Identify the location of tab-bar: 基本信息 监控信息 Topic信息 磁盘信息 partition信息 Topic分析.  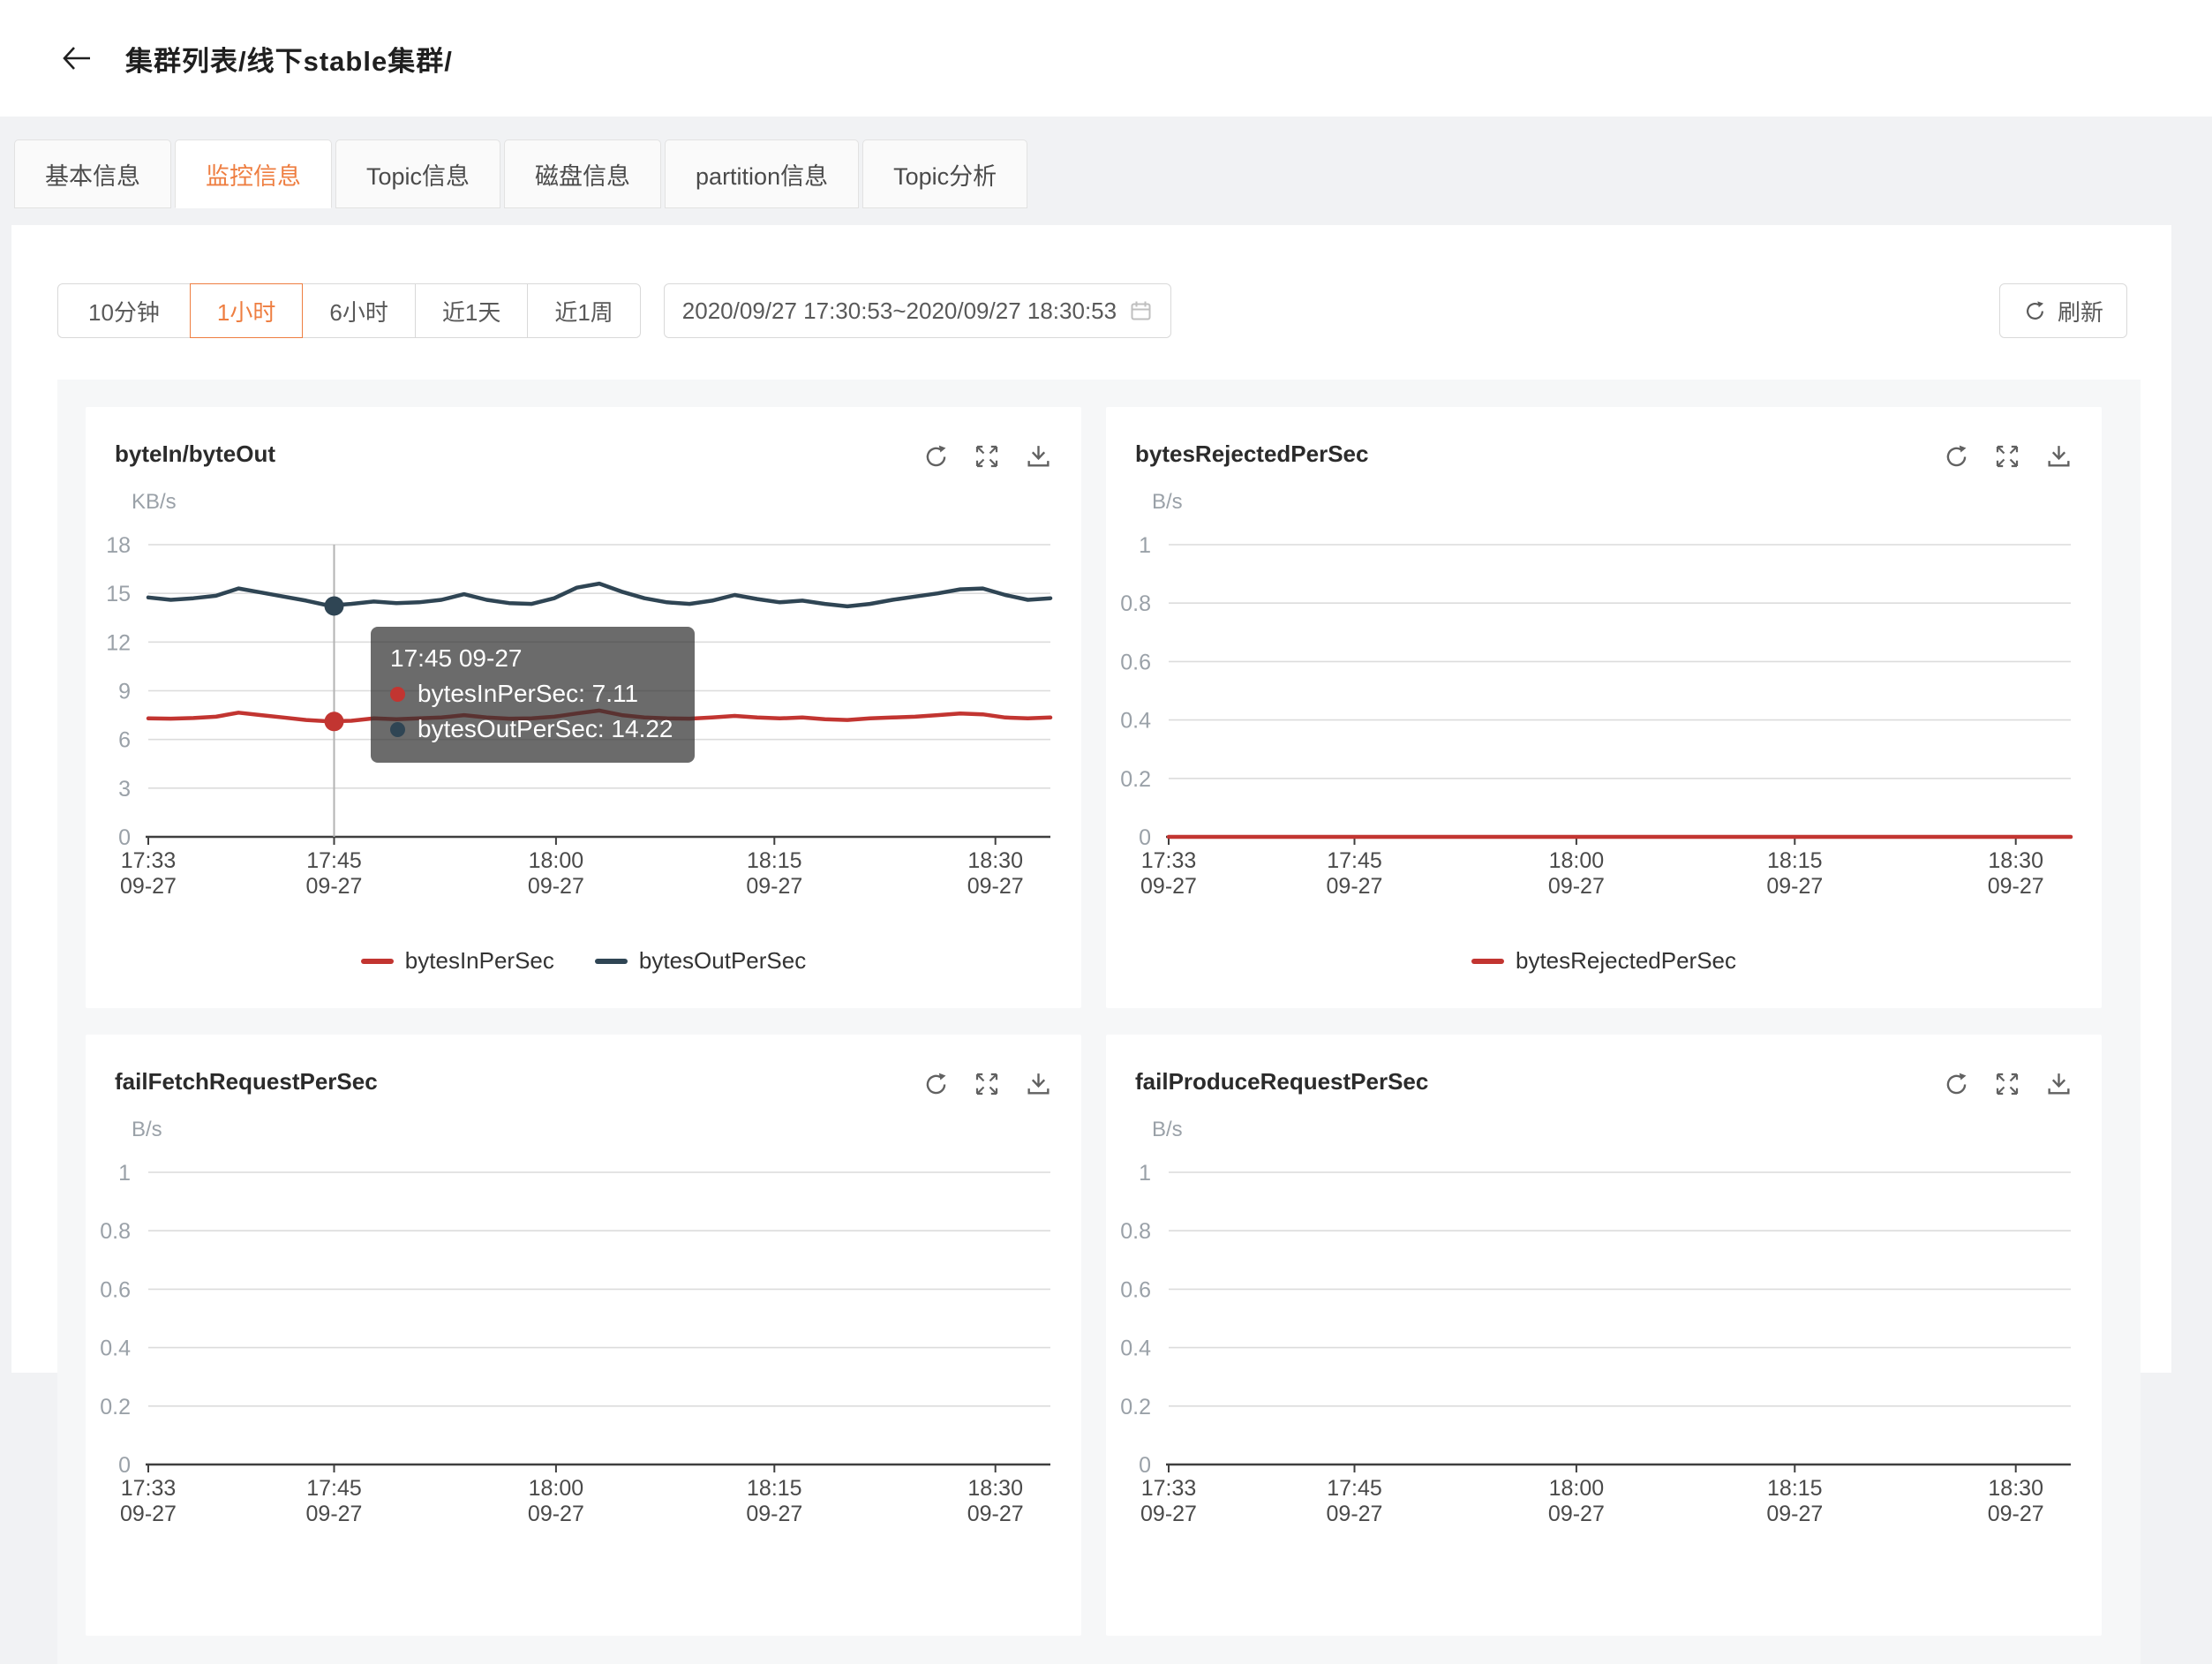
(522, 173).